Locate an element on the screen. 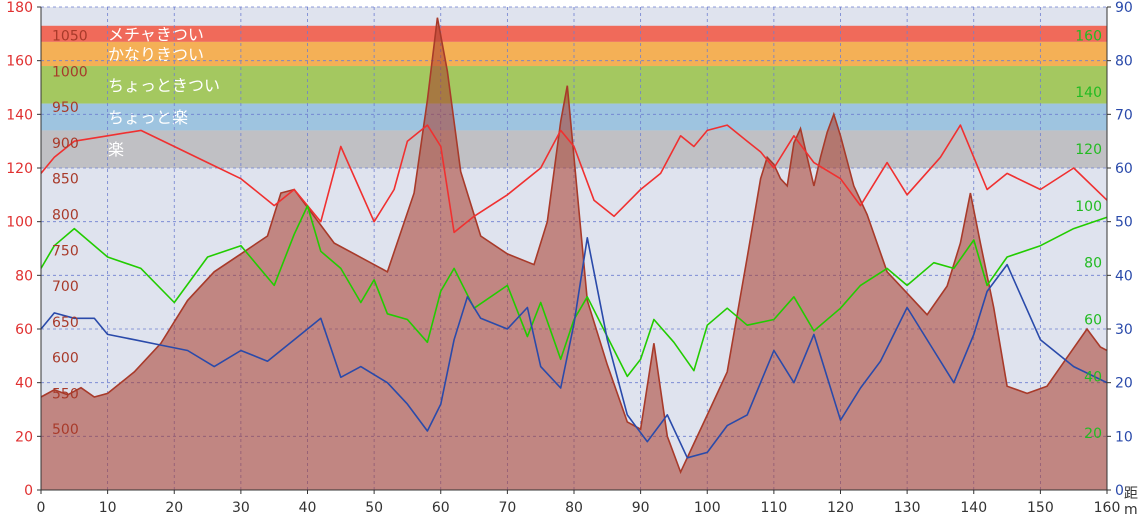 This screenshot has width=1140, height=520. right-green-tick-label-2: 60 is located at coordinates (1093, 321).